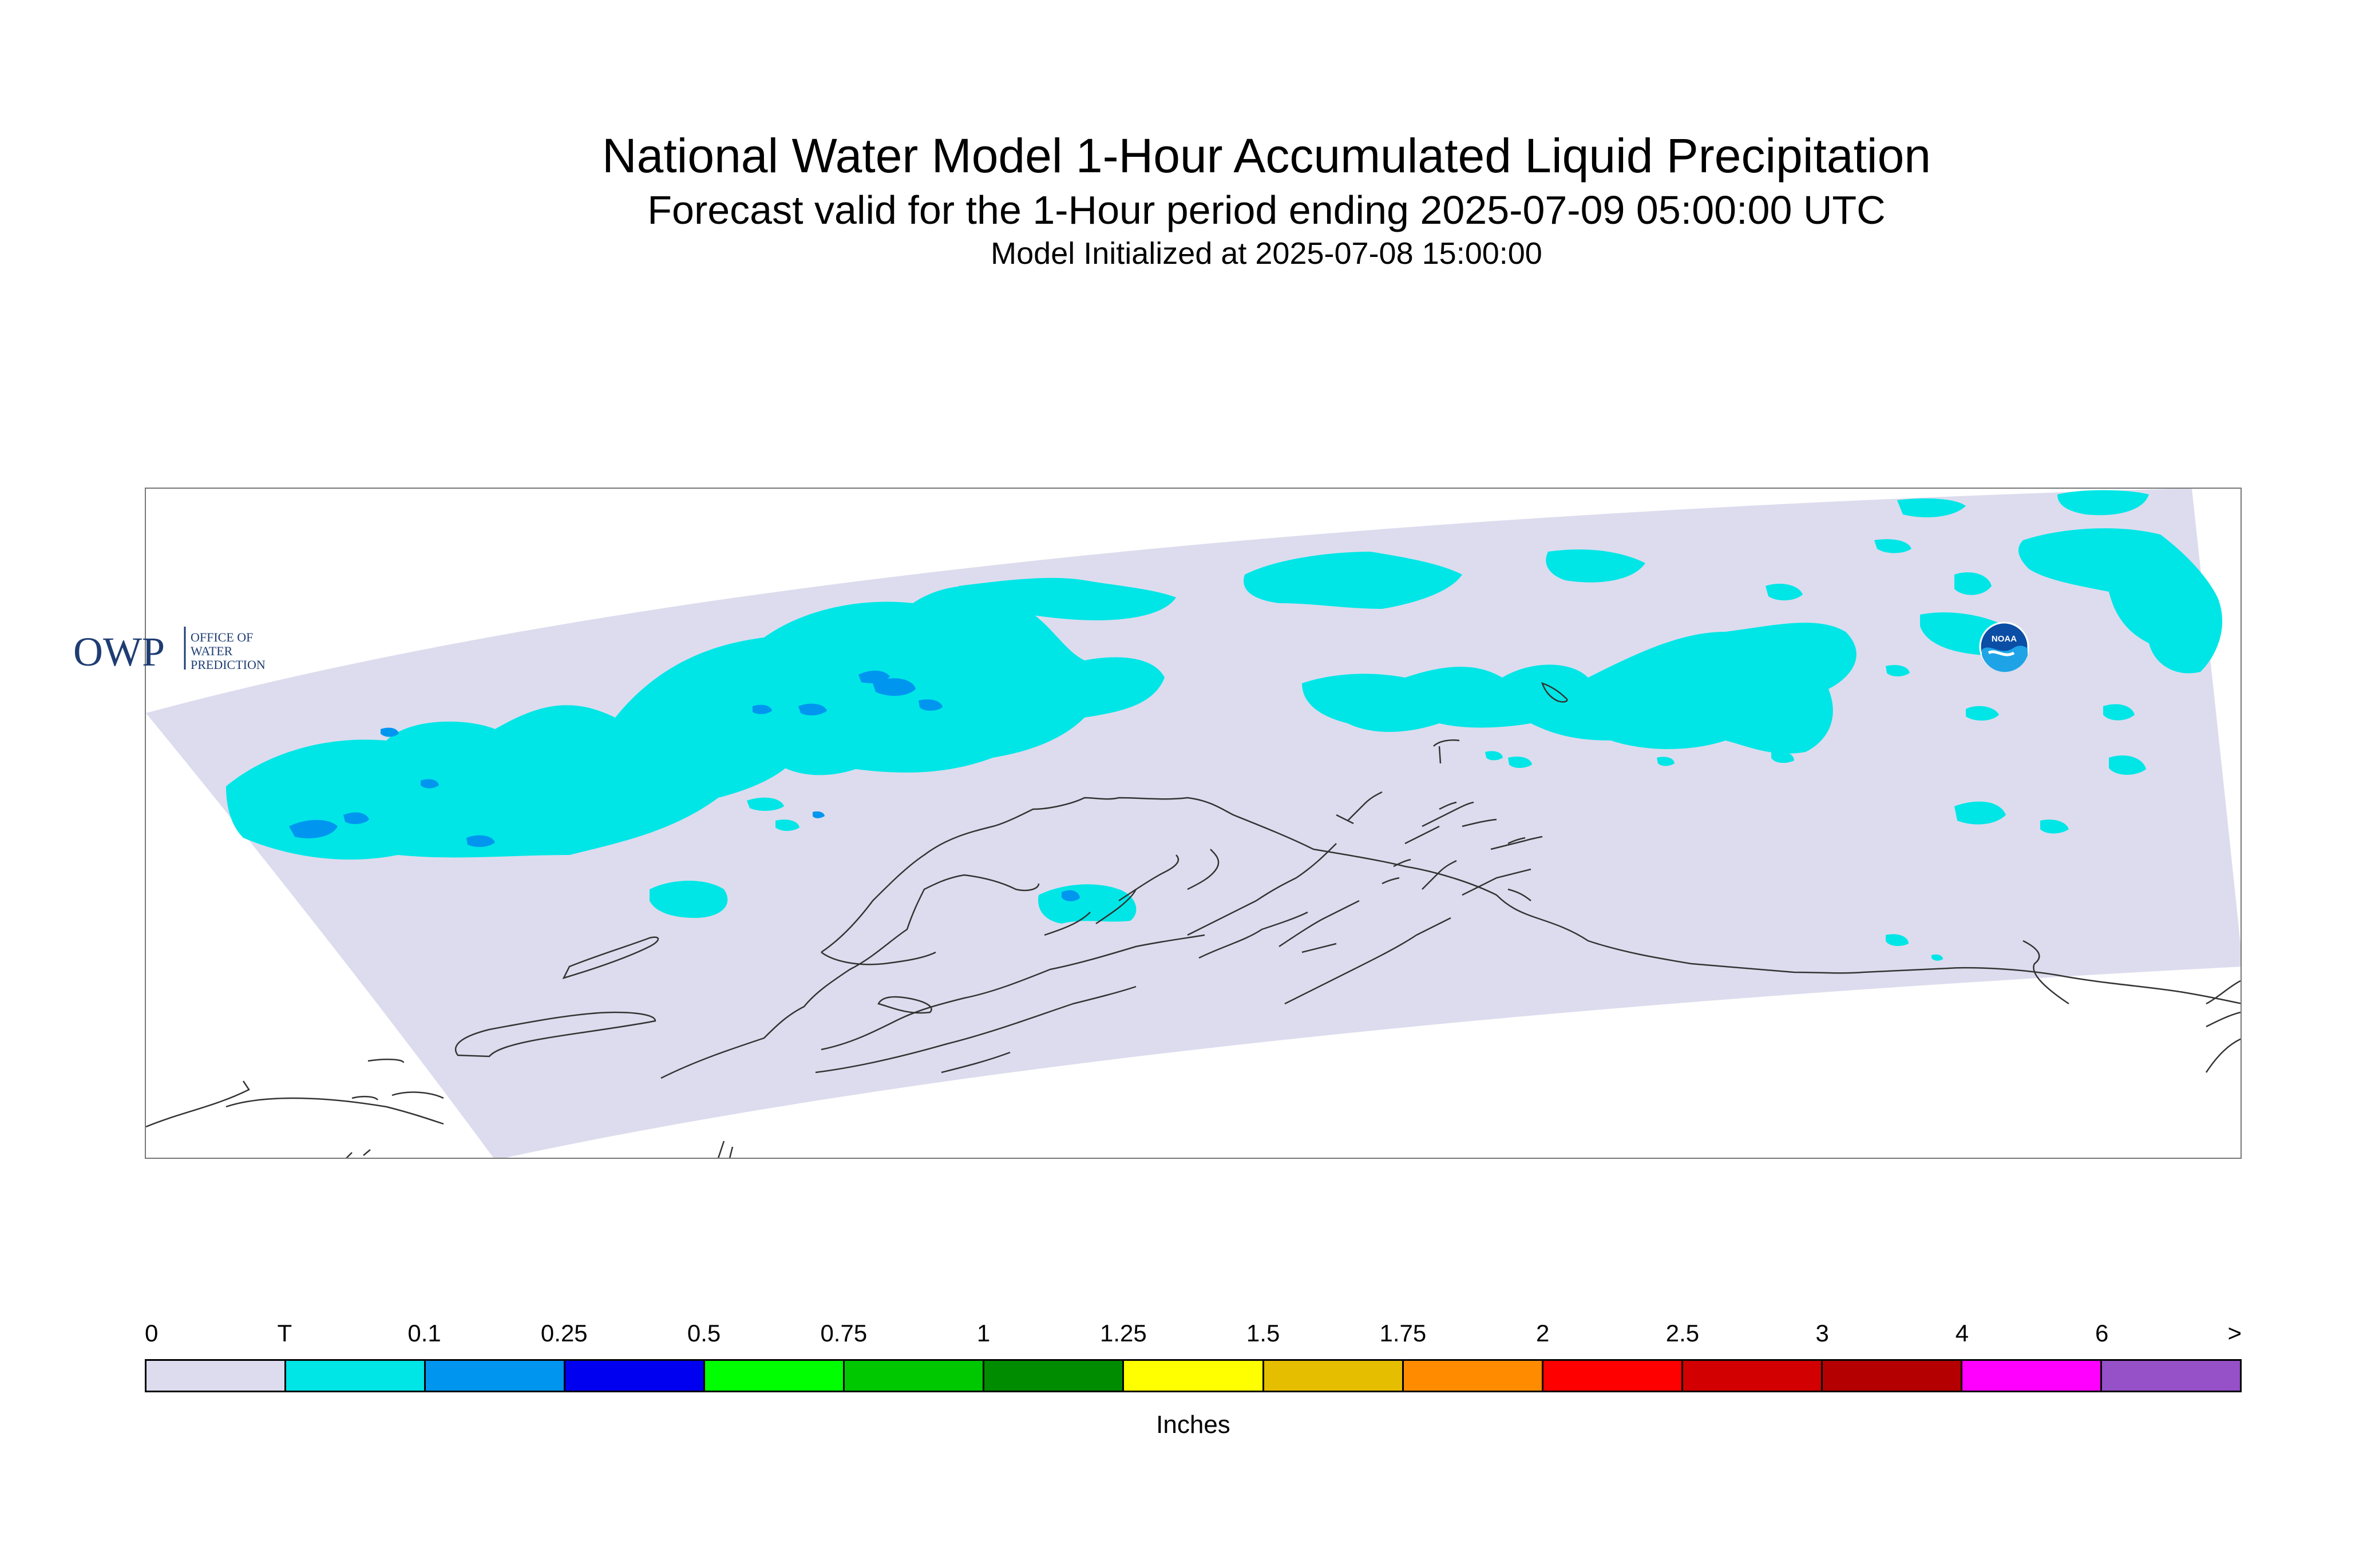 The width and height of the screenshot is (2375, 1568). I want to click on noaa-logo-text: NOAA, so click(2005, 639).